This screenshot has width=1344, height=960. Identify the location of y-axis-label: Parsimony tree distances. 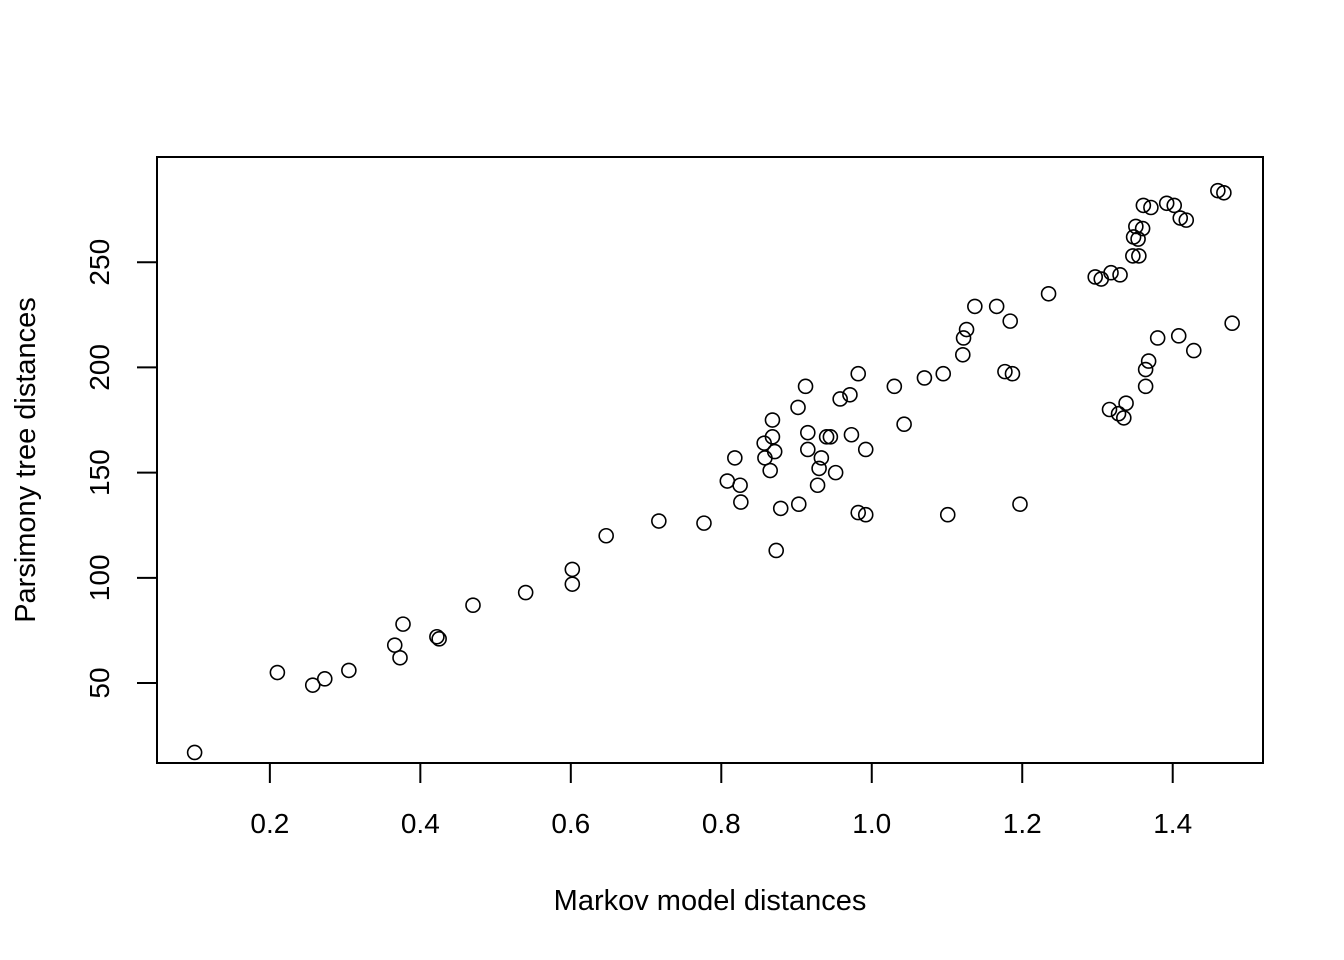
(26, 460).